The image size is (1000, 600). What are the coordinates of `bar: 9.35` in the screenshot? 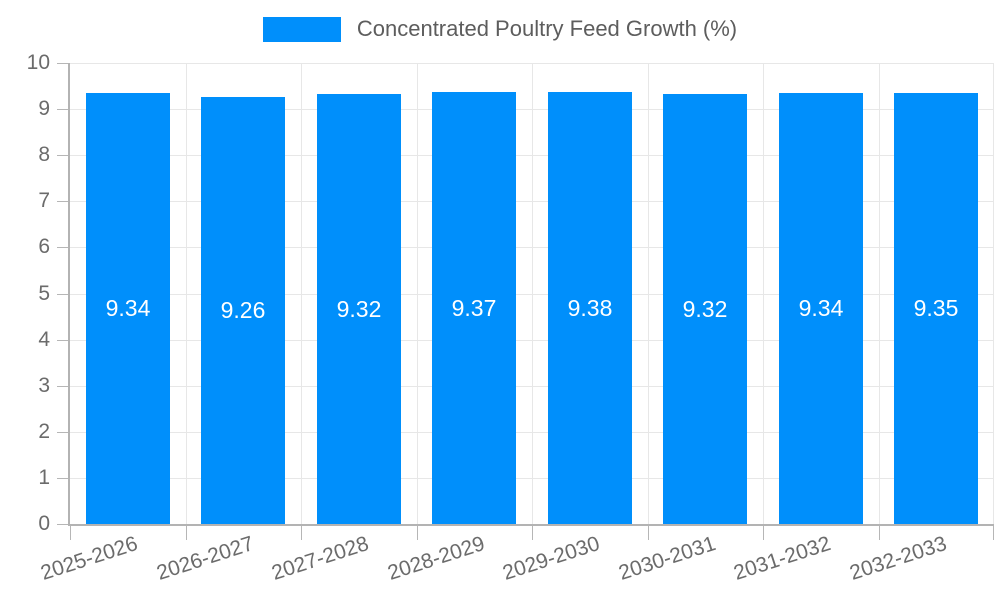 It's located at (936, 308).